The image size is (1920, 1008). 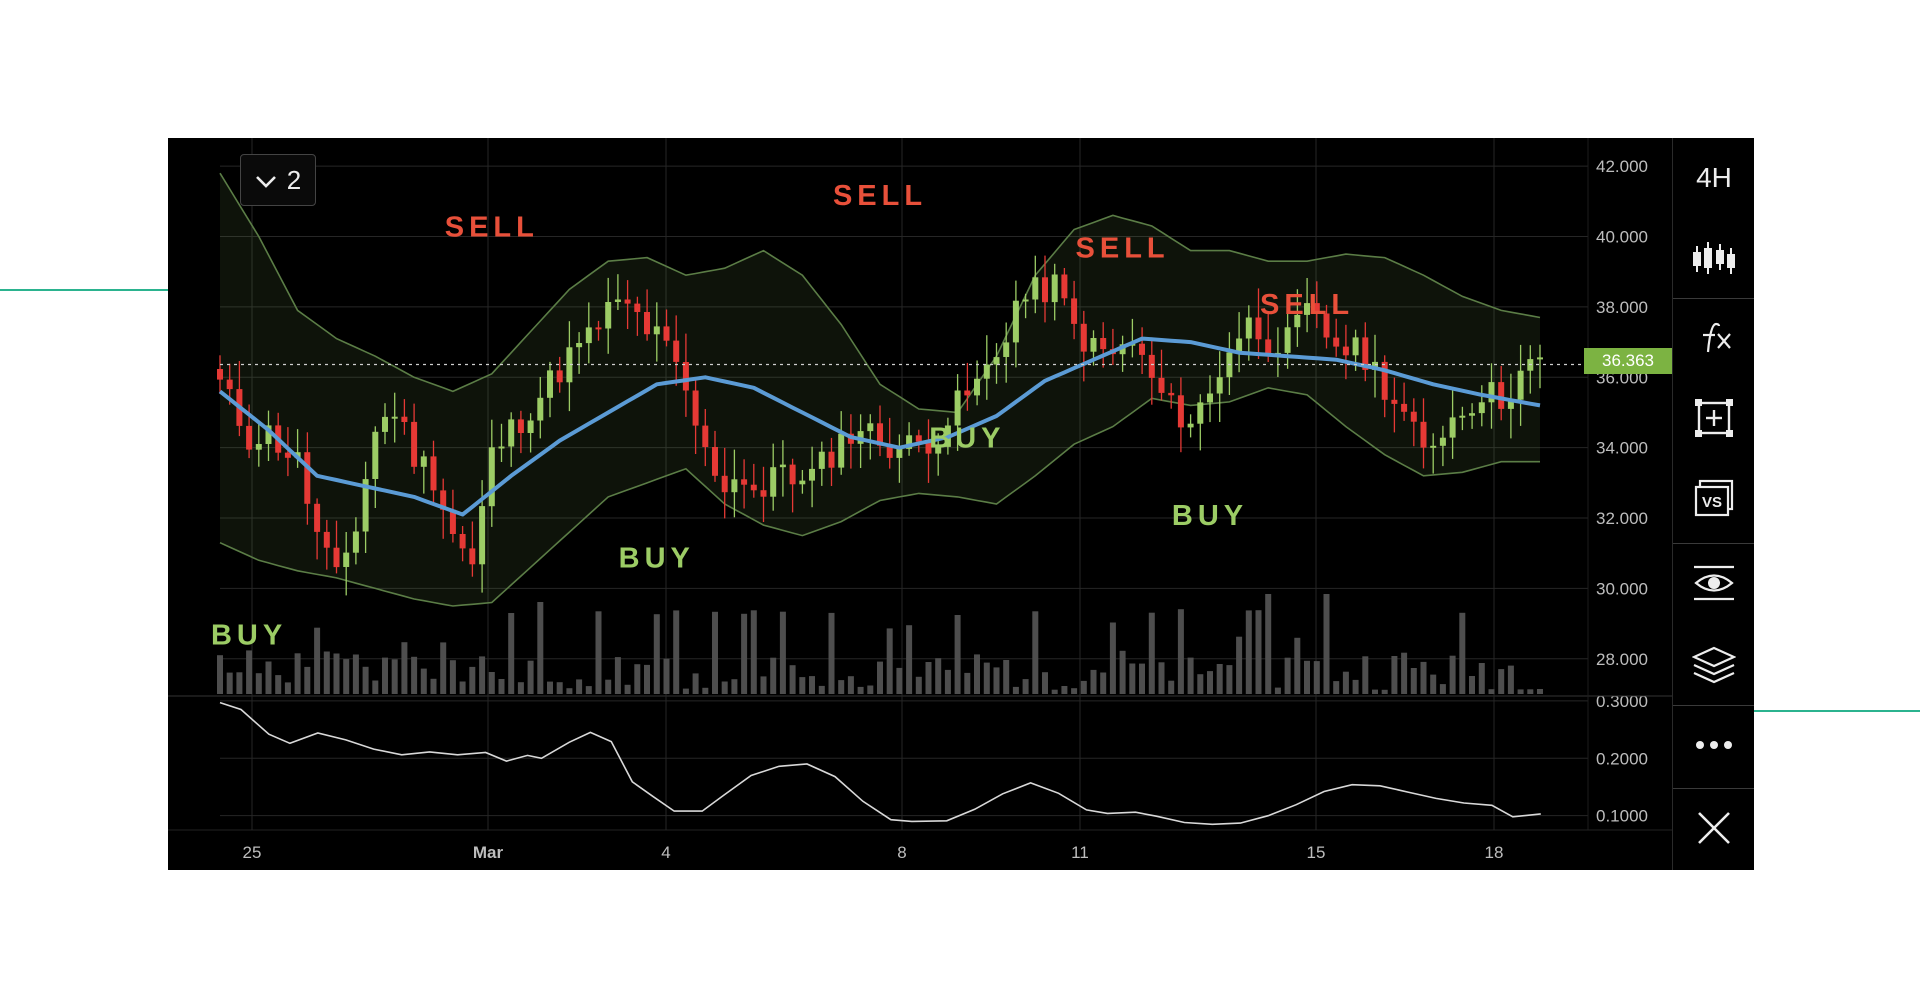 I want to click on more-button, so click(x=1713, y=745).